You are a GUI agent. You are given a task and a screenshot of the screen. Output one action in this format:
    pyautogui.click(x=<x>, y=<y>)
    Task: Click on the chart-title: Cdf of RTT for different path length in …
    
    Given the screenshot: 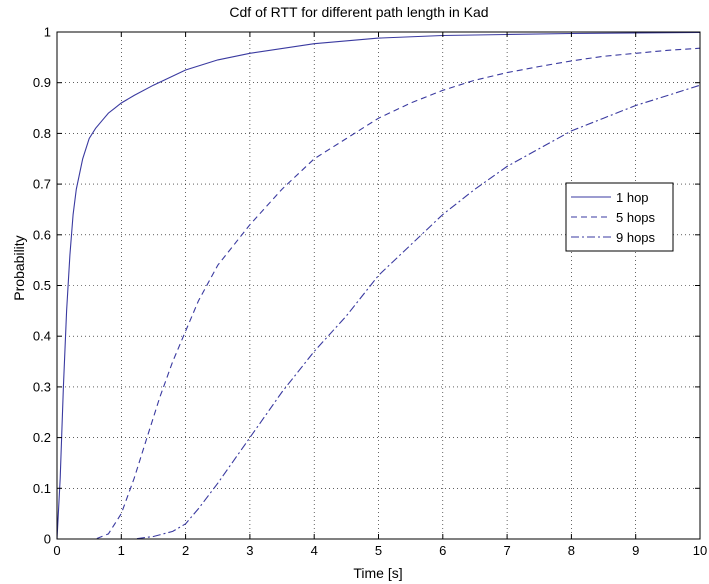 What is the action you would take?
    pyautogui.click(x=358, y=12)
    